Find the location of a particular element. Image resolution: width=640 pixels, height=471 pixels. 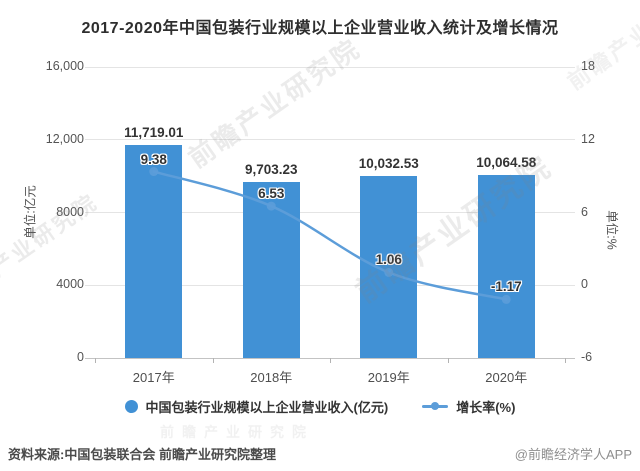

left-axis-tick-label: 4000 is located at coordinates (70, 284).